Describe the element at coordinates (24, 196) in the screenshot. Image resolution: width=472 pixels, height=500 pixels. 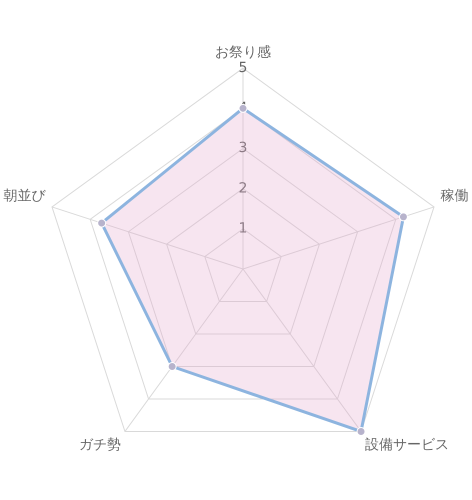
I see `spoke-label: 朝並び` at that location.